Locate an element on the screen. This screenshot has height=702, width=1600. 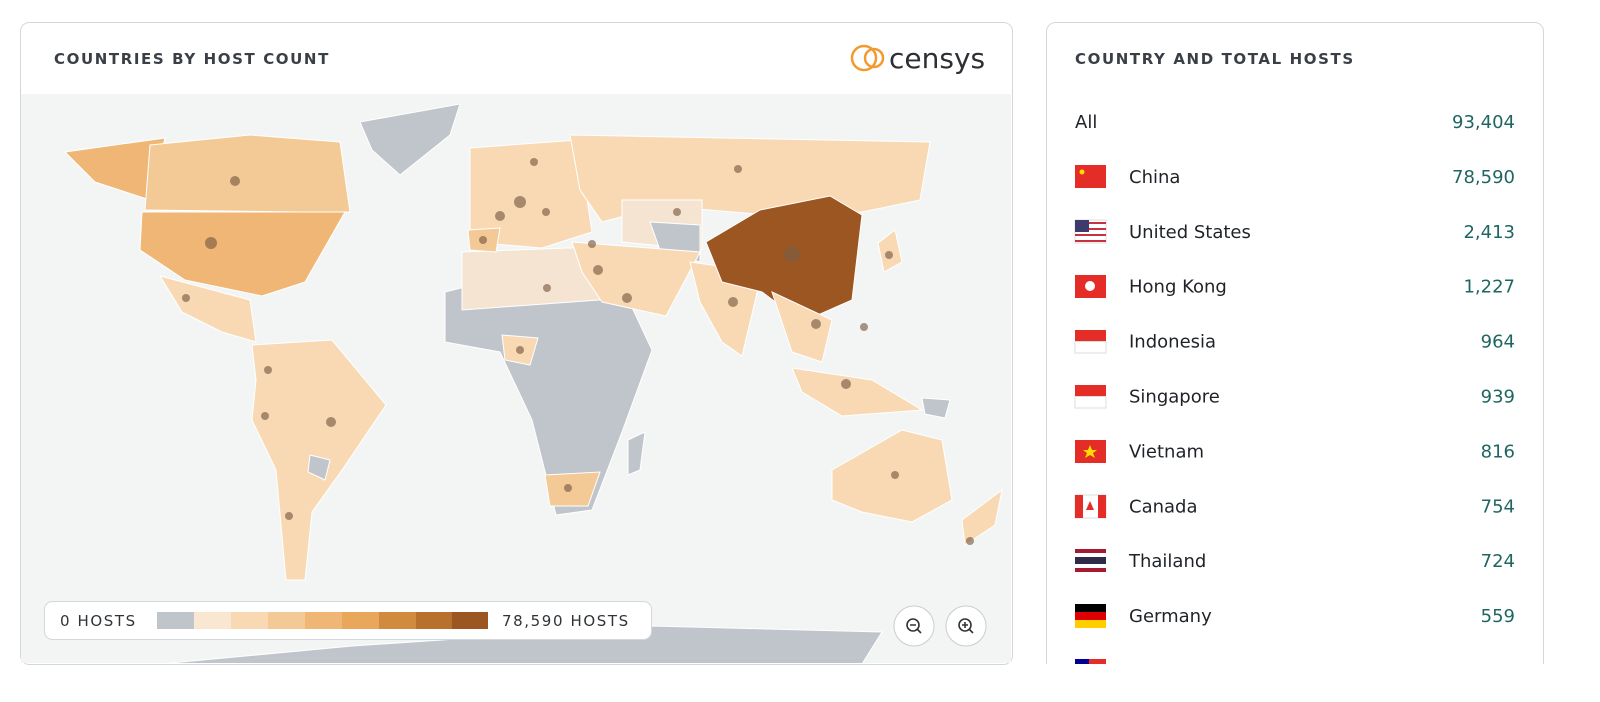
logo: censys is located at coordinates (917, 58).